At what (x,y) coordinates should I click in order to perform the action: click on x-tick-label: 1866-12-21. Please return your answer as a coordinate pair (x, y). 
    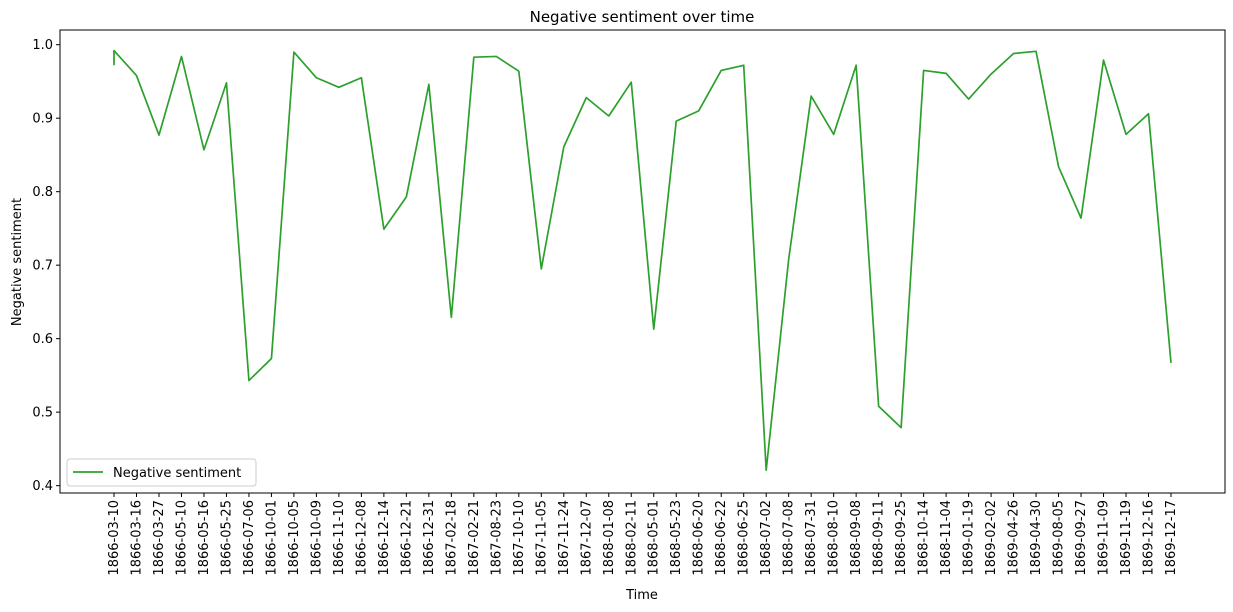
    Looking at the image, I should click on (406, 538).